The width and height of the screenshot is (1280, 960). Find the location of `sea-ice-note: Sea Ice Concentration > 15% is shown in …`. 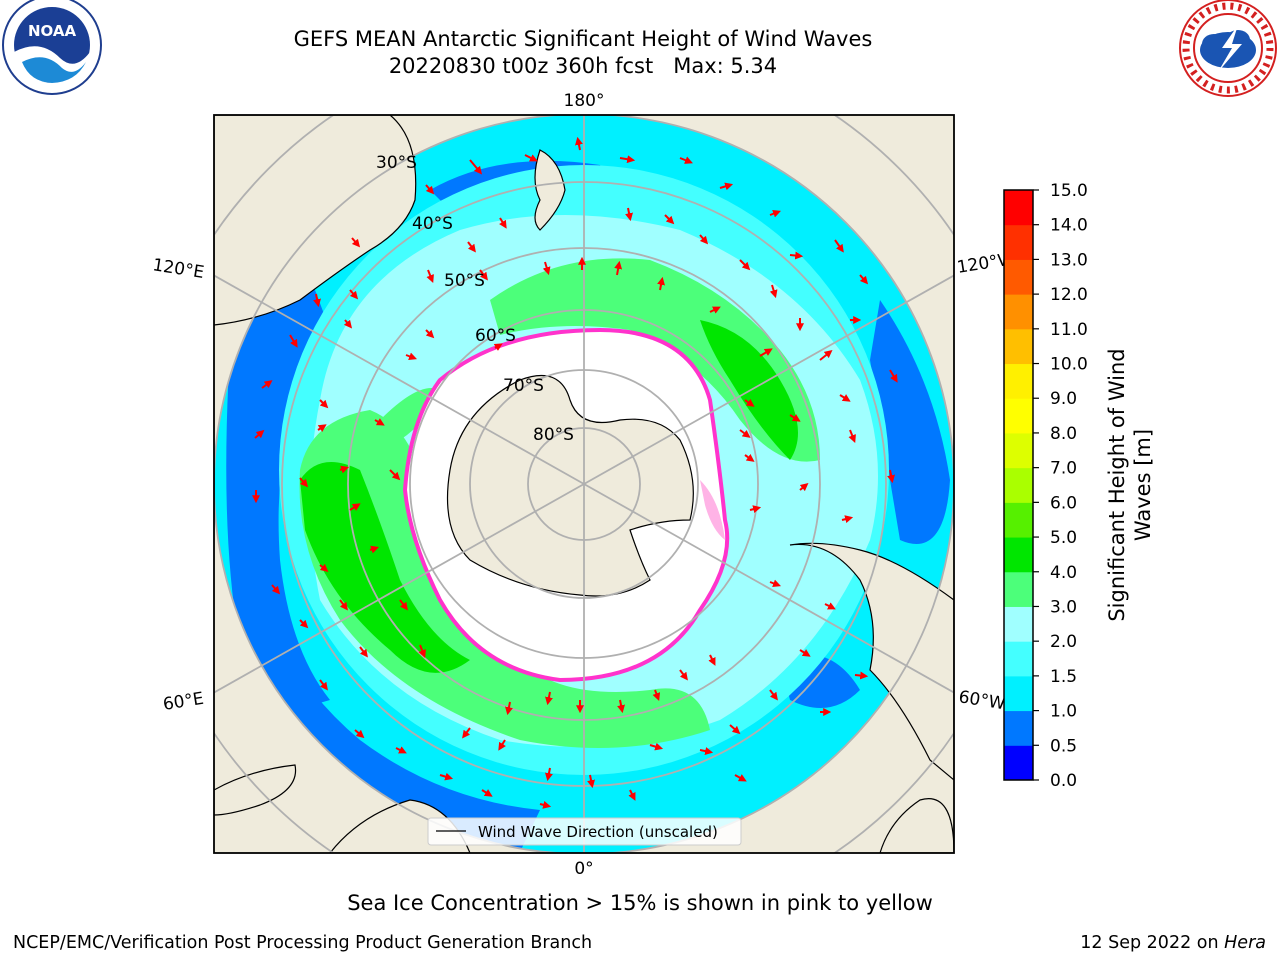

sea-ice-note: Sea Ice Concentration > 15% is shown in … is located at coordinates (640, 903).